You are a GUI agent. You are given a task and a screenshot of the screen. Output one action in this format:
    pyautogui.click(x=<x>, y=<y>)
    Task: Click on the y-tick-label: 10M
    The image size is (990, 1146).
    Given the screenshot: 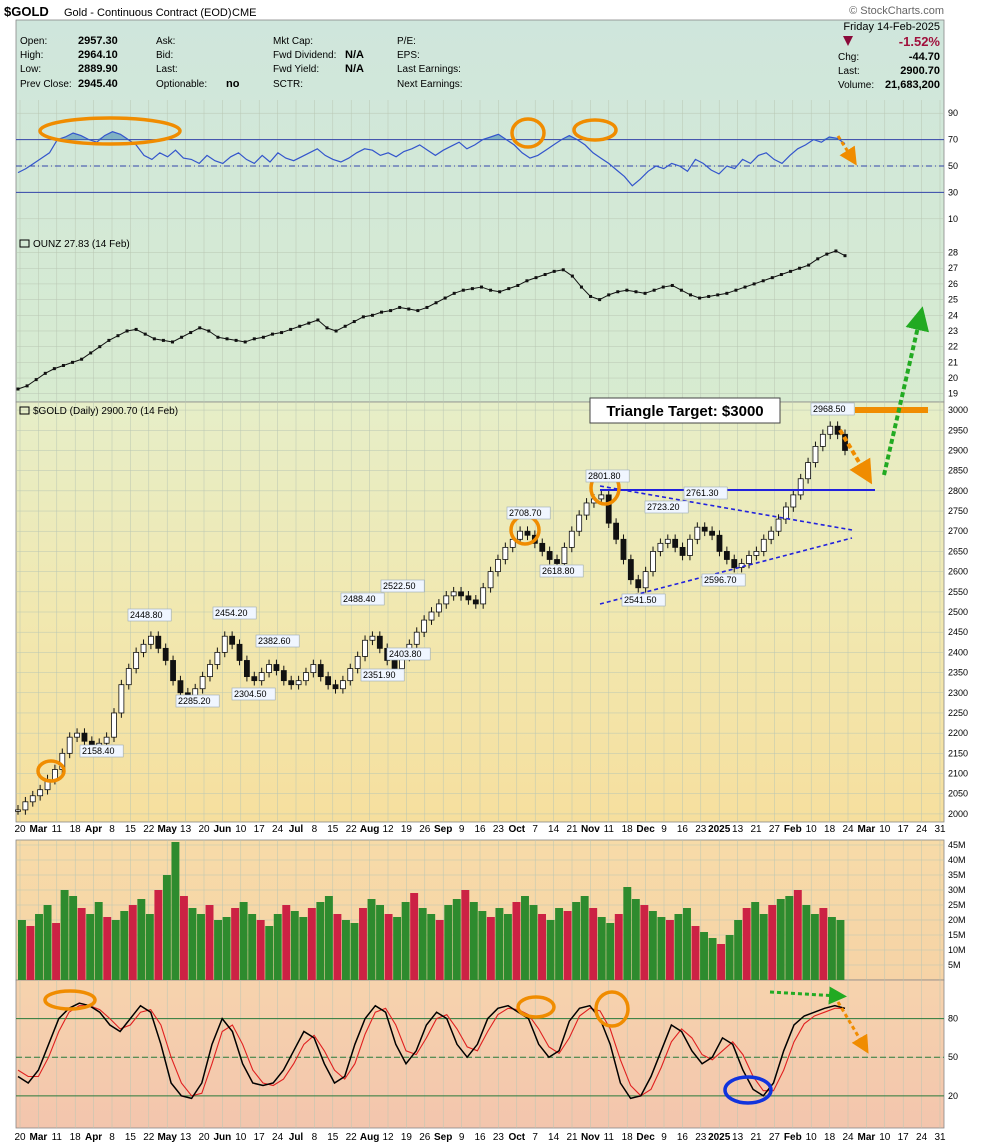 What is the action you would take?
    pyautogui.click(x=957, y=950)
    